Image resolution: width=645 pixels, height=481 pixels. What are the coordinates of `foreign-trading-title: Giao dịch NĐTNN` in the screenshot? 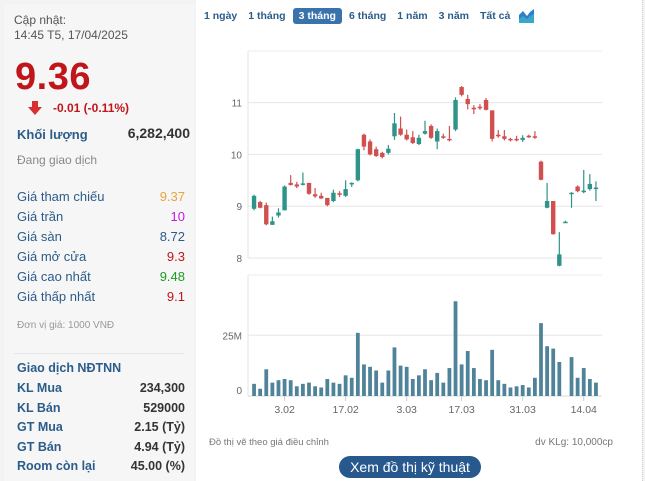 It's located at (69, 368).